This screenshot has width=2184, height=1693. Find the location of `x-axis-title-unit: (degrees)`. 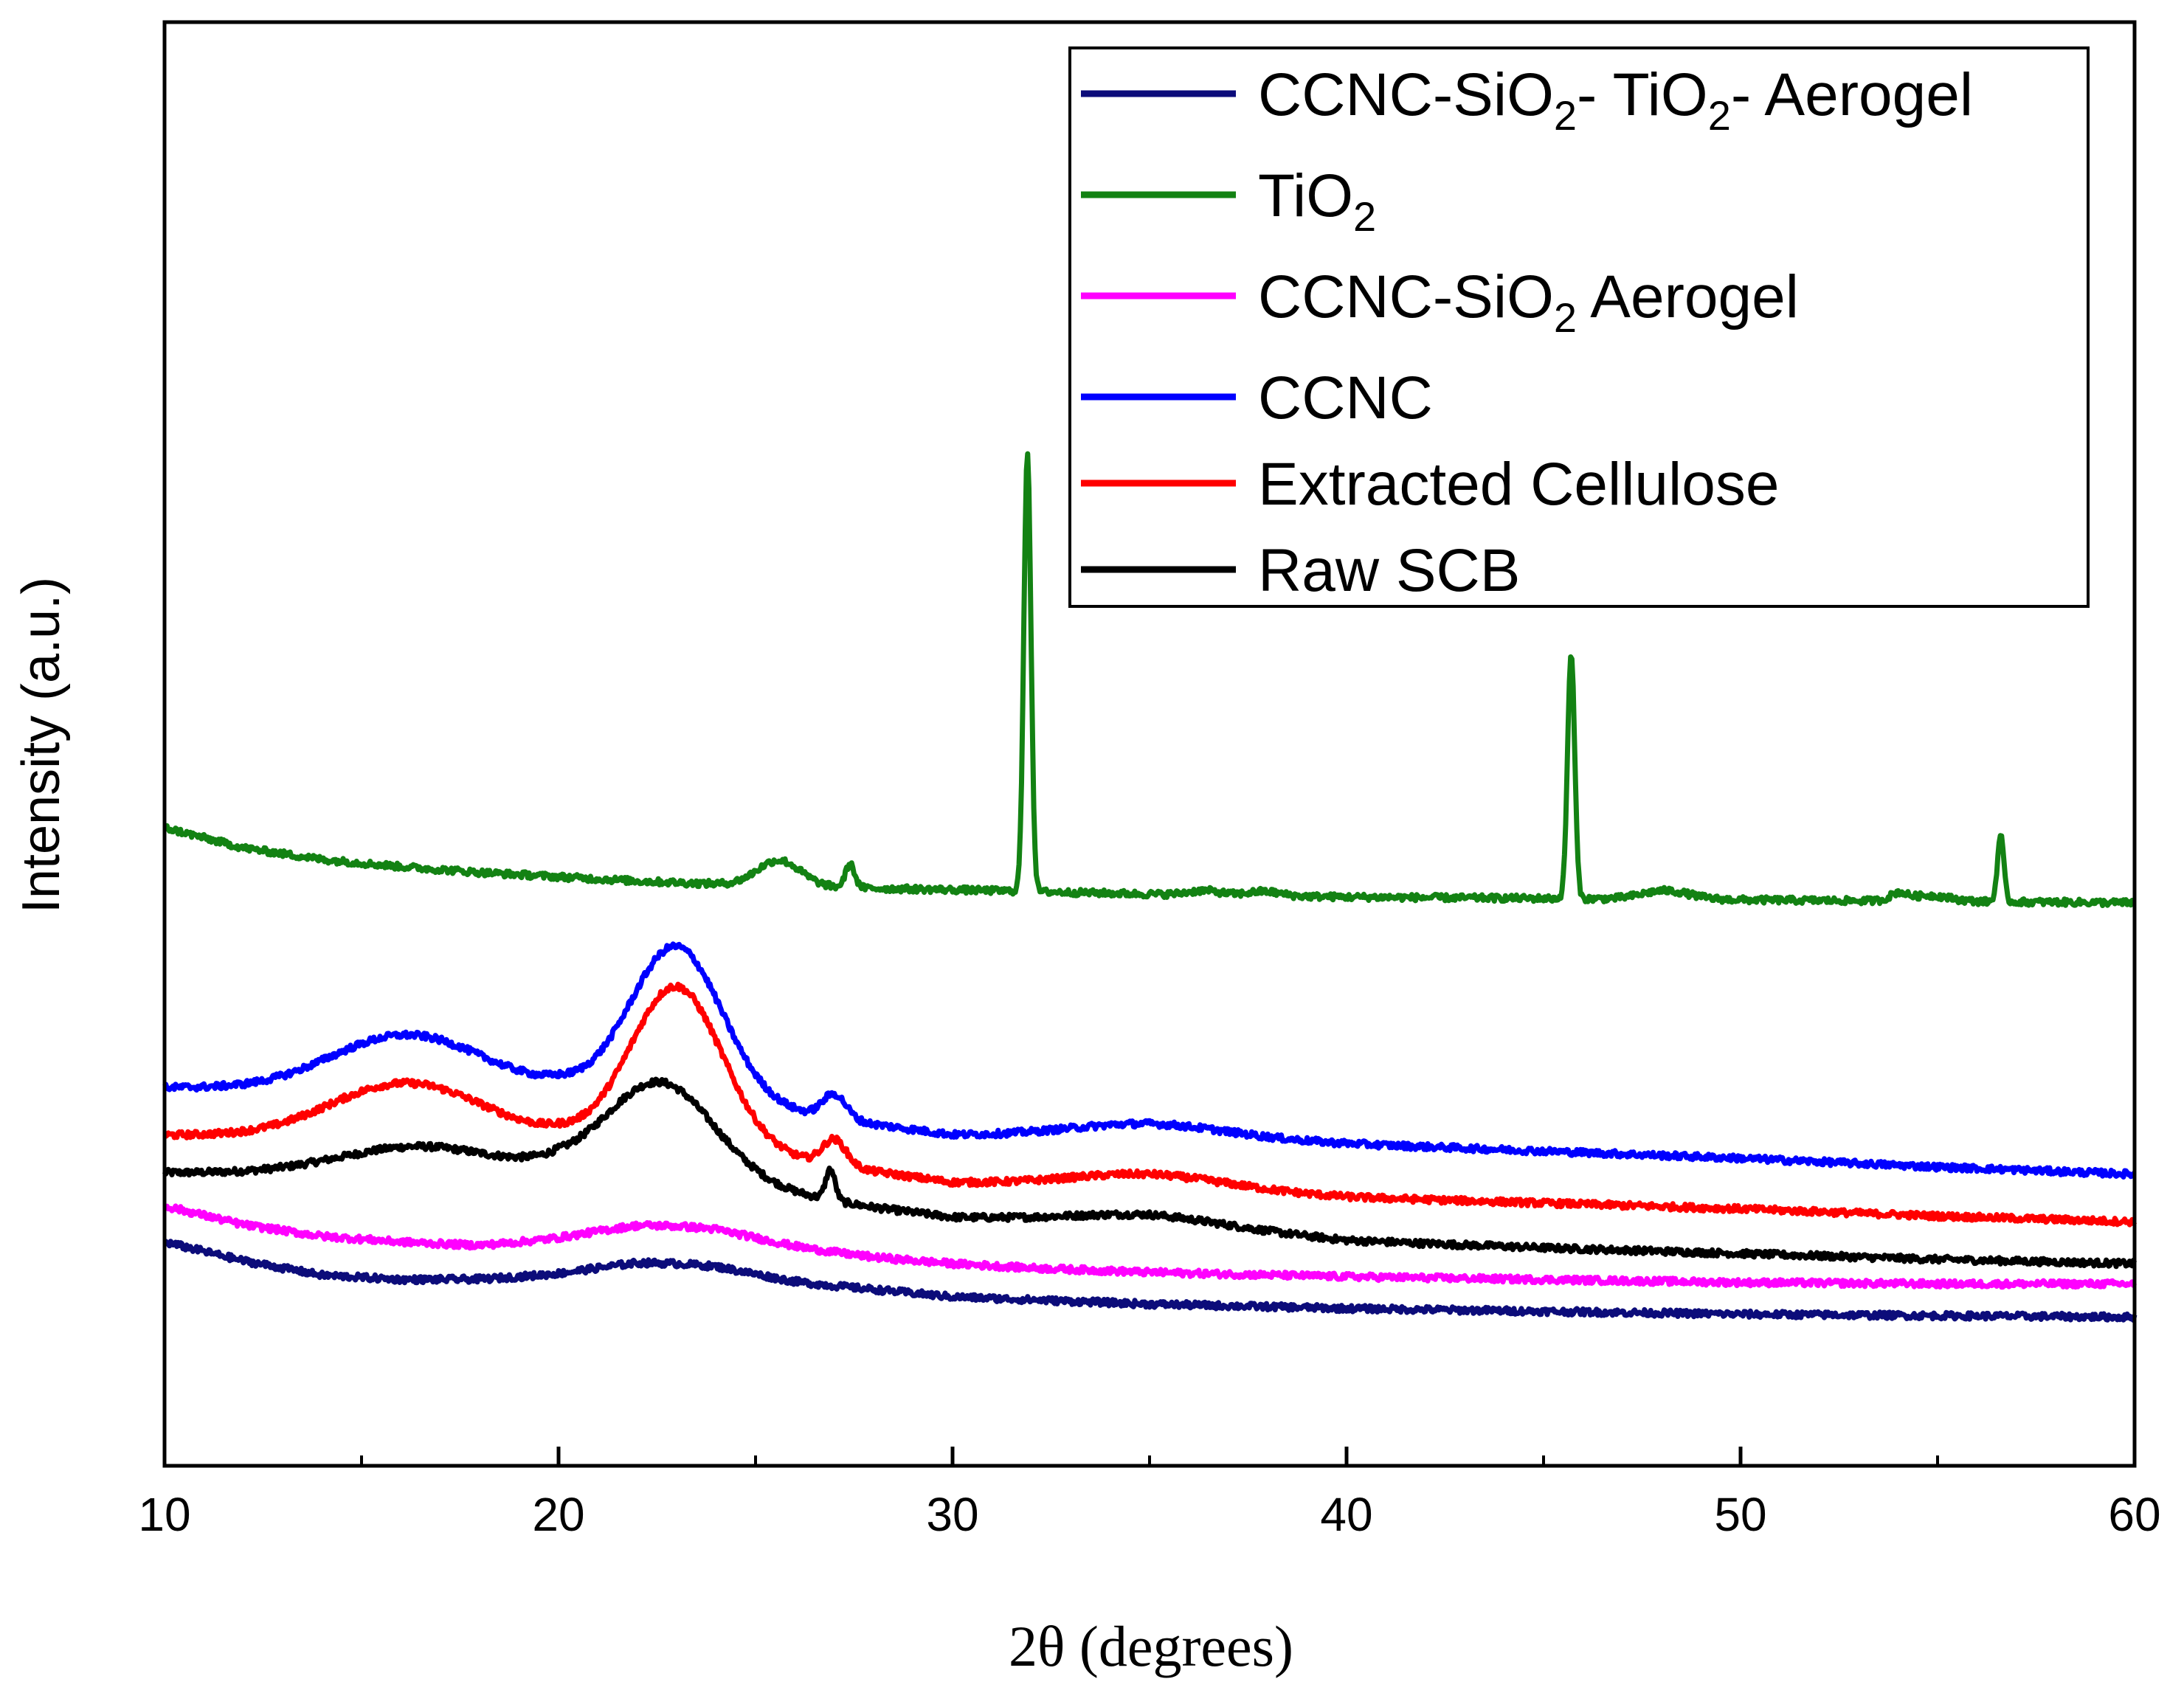

x-axis-title-unit: (degrees) is located at coordinates (1186, 1646).